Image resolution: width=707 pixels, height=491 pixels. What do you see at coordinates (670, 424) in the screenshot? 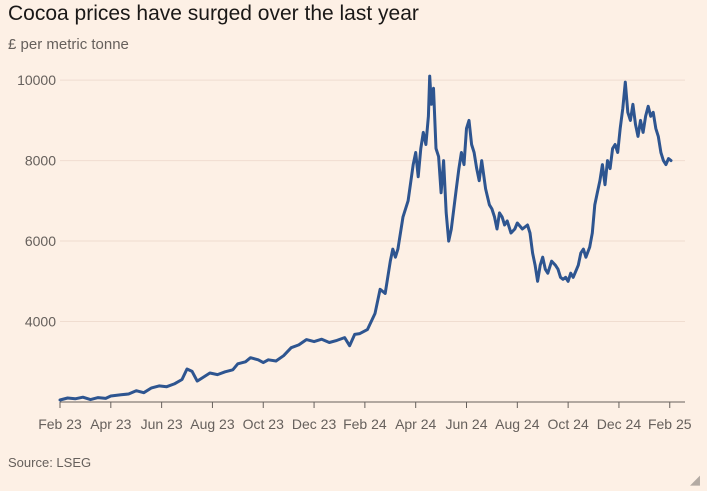
I see `x-tick-label: Feb 25` at bounding box center [670, 424].